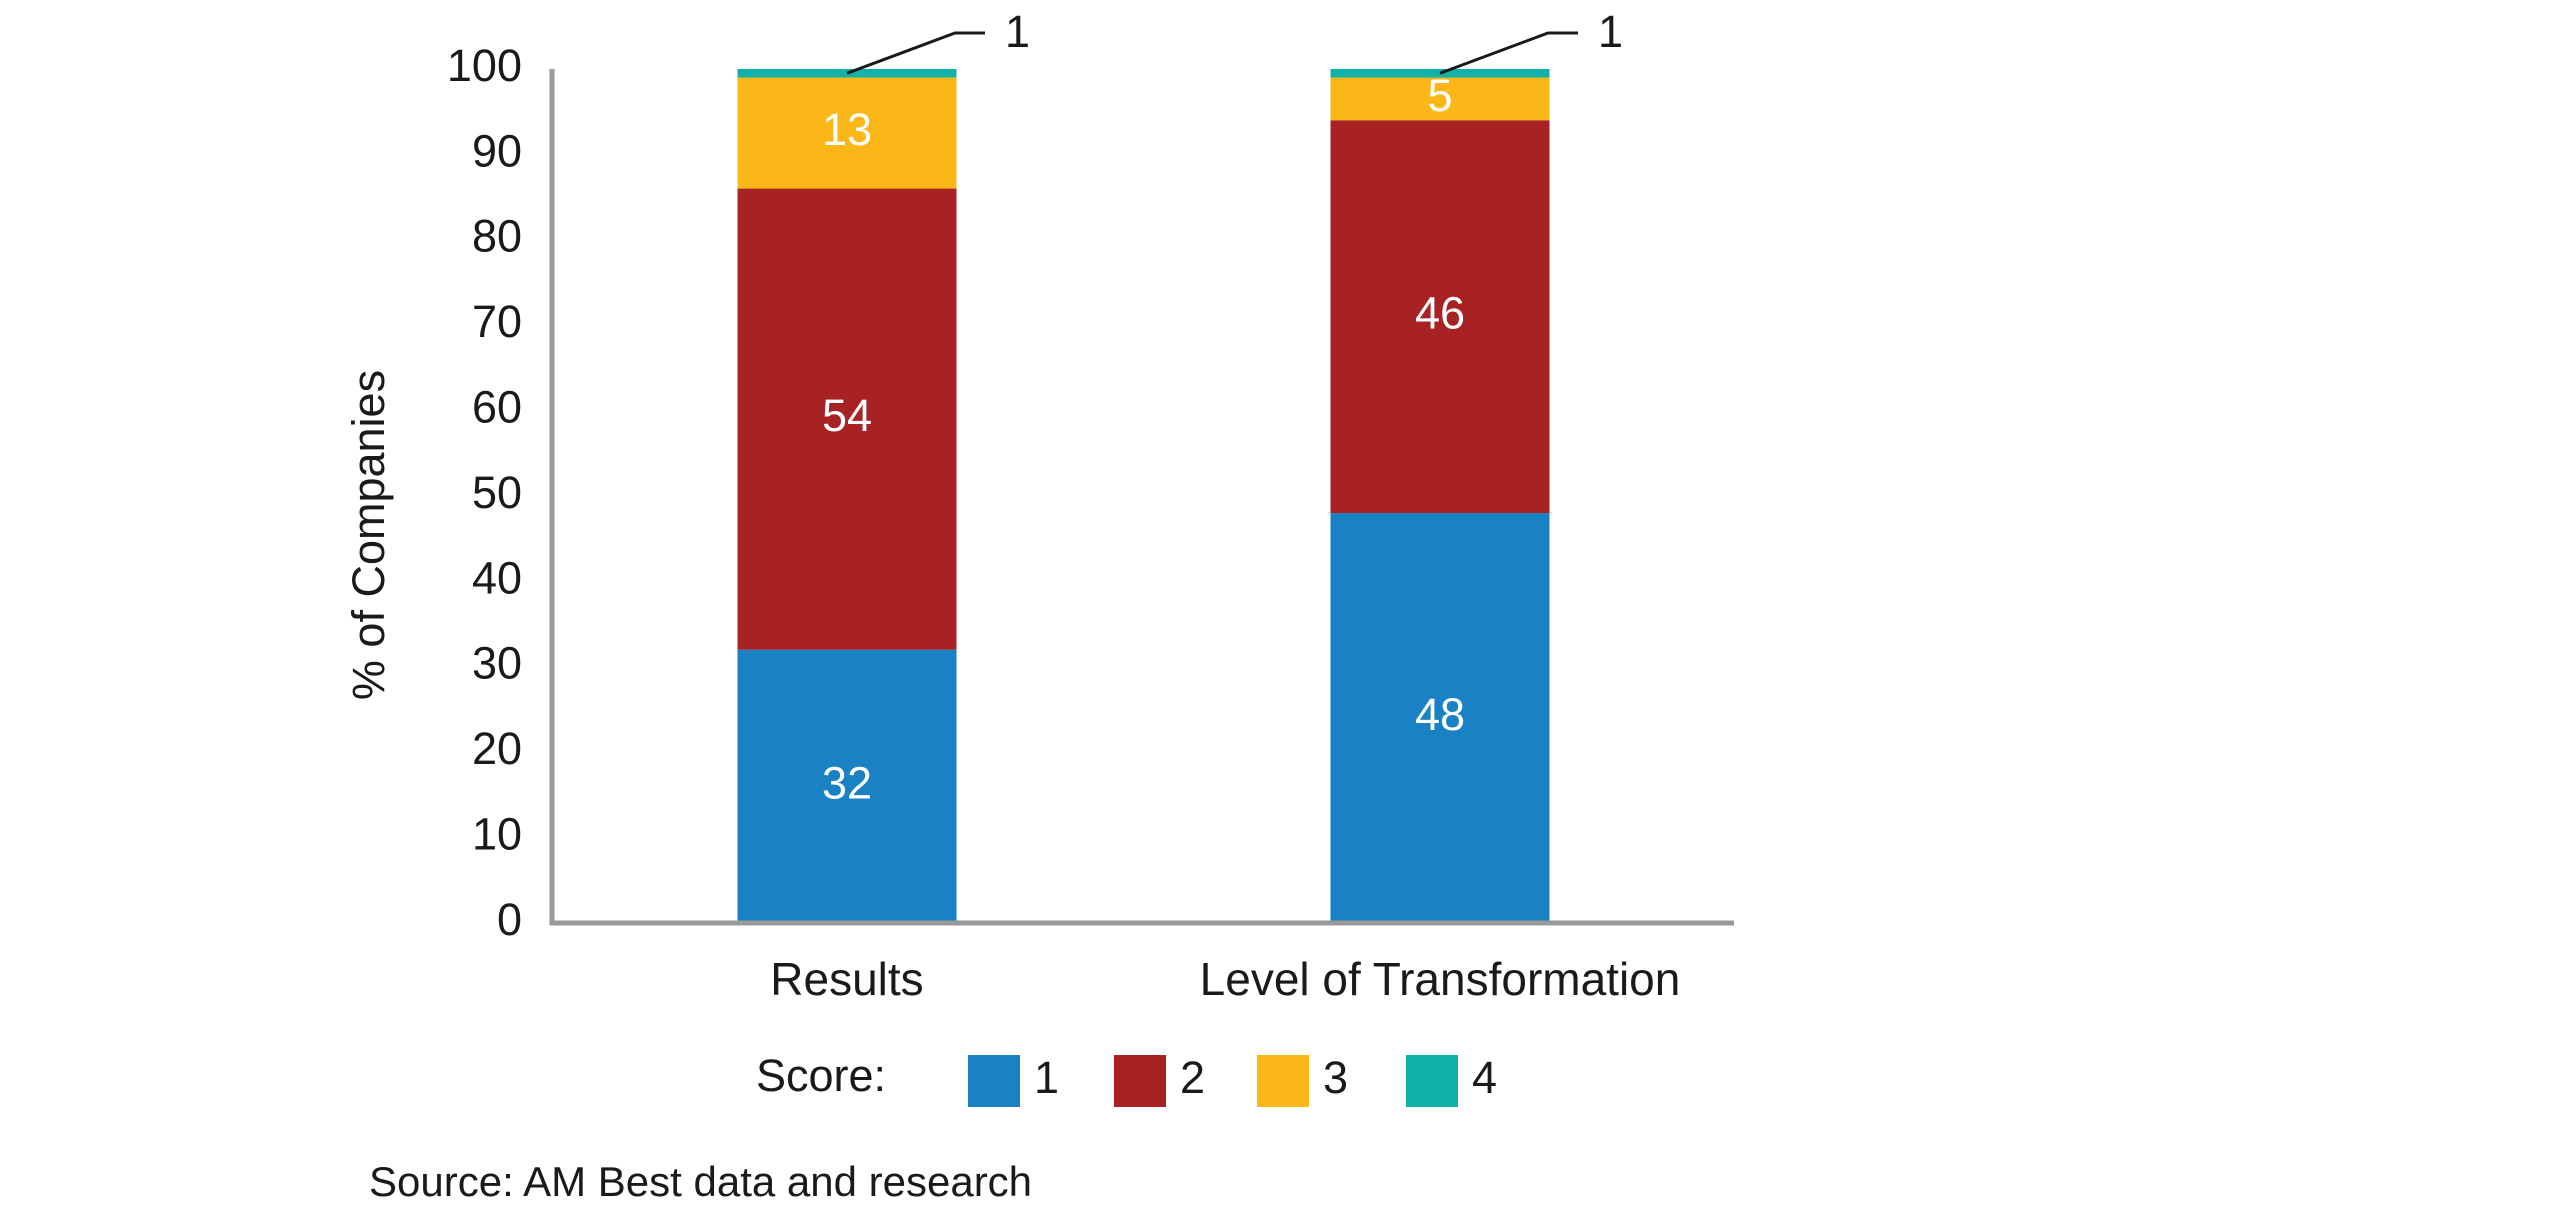 Image resolution: width=2560 pixels, height=1221 pixels. What do you see at coordinates (497, 492) in the screenshot?
I see `y-tick-label: 50` at bounding box center [497, 492].